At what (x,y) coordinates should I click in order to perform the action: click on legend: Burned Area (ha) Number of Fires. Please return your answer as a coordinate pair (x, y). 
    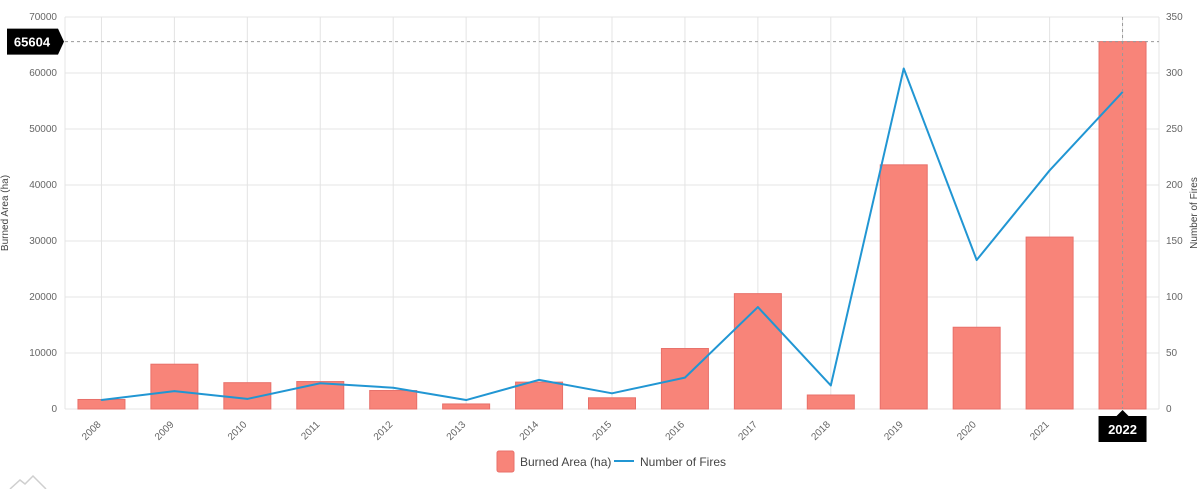
    Looking at the image, I should click on (611, 461).